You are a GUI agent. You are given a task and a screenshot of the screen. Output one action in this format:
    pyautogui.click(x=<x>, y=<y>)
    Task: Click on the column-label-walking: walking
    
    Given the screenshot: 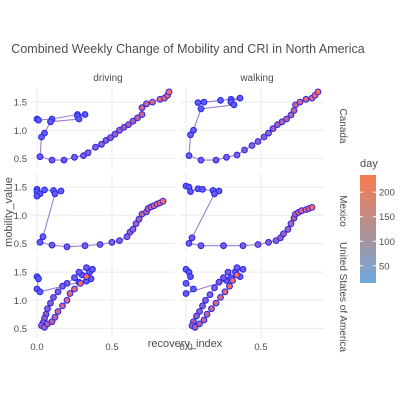 What is the action you would take?
    pyautogui.click(x=256, y=78)
    